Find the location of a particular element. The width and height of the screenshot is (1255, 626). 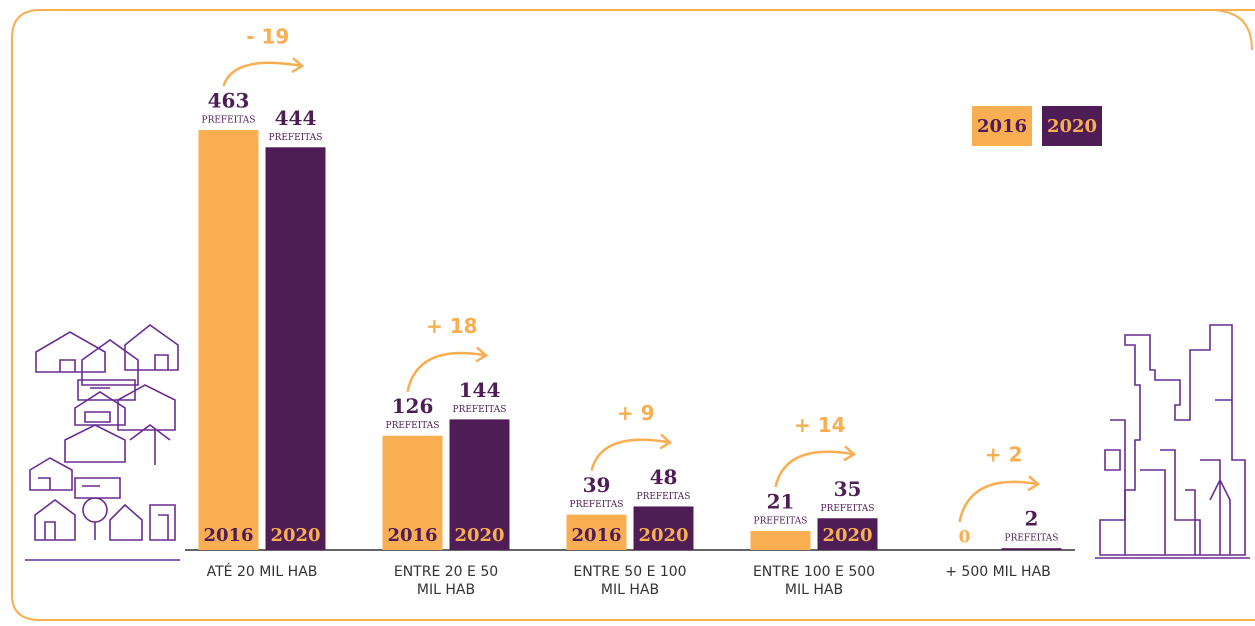

legend-label: 2016 is located at coordinates (1002, 126).